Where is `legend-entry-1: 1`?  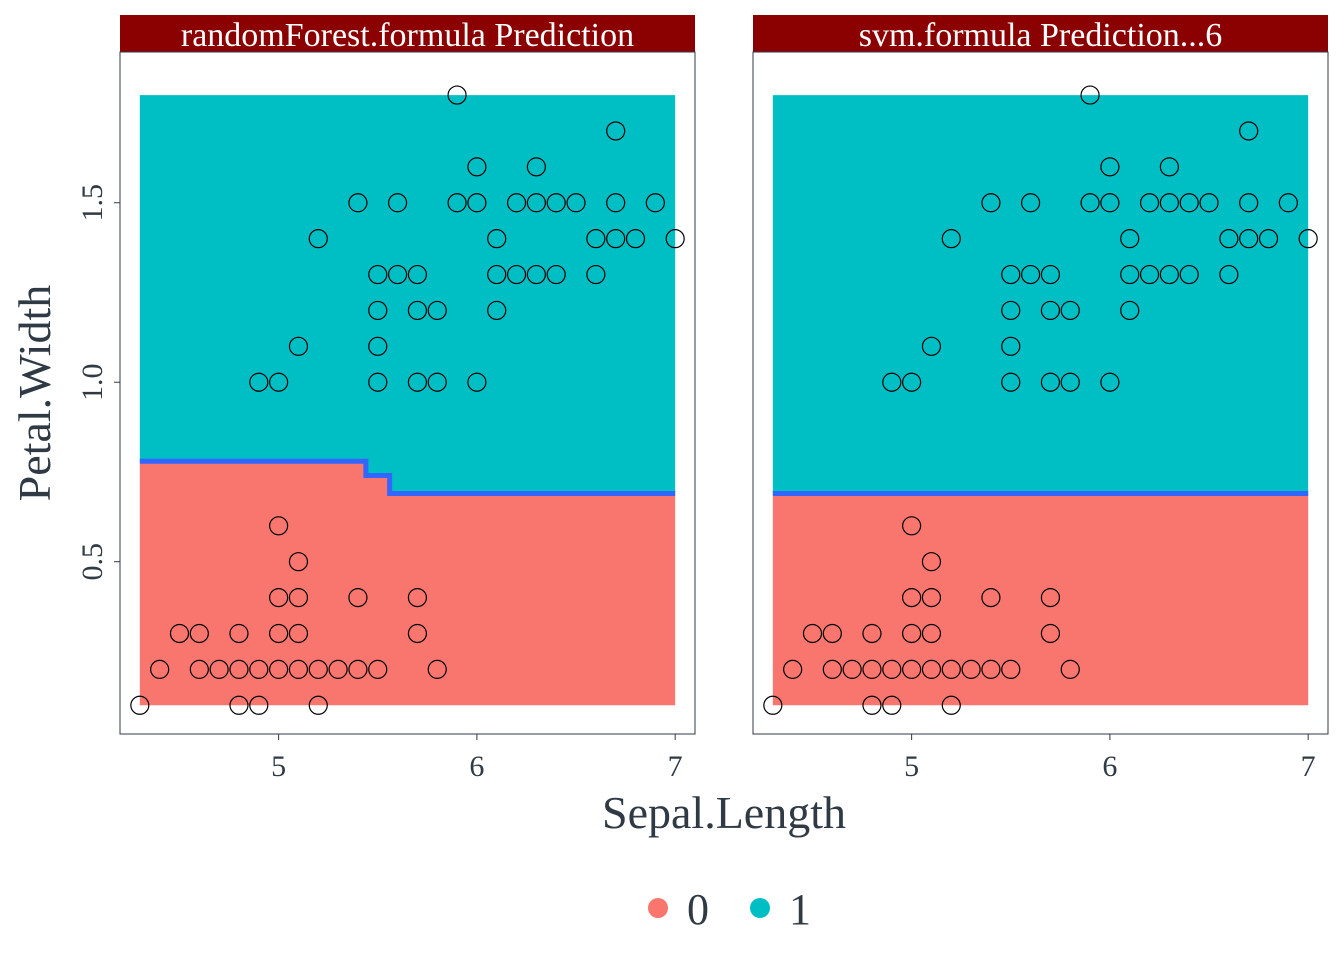 legend-entry-1: 1 is located at coordinates (780, 909).